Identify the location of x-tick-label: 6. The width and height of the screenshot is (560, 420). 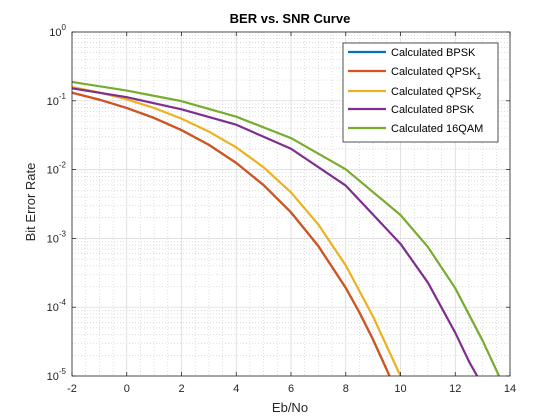
(291, 389).